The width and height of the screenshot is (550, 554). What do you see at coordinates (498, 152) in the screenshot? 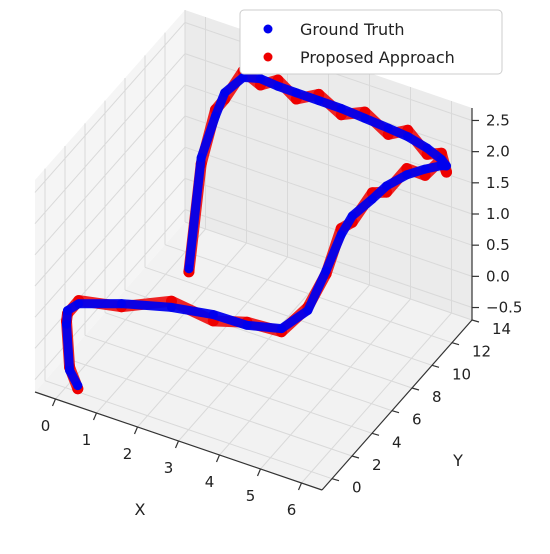
I see `z-tick-label: 2.0` at bounding box center [498, 152].